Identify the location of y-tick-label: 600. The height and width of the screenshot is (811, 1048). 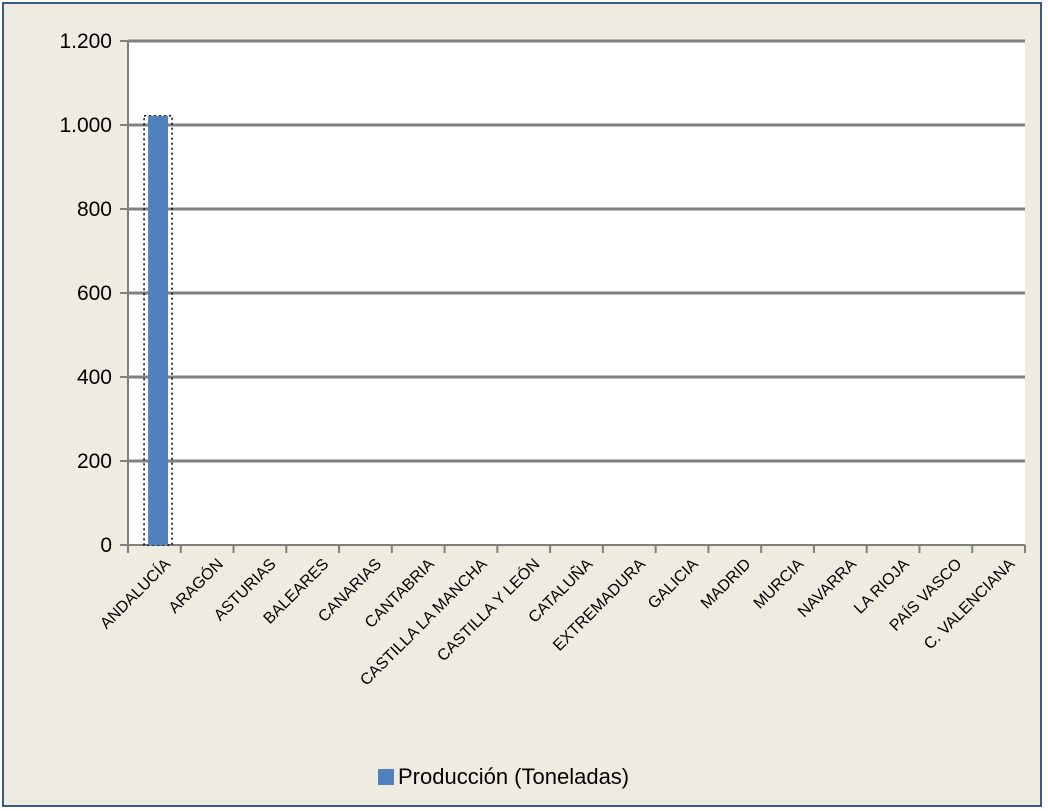
(94, 293).